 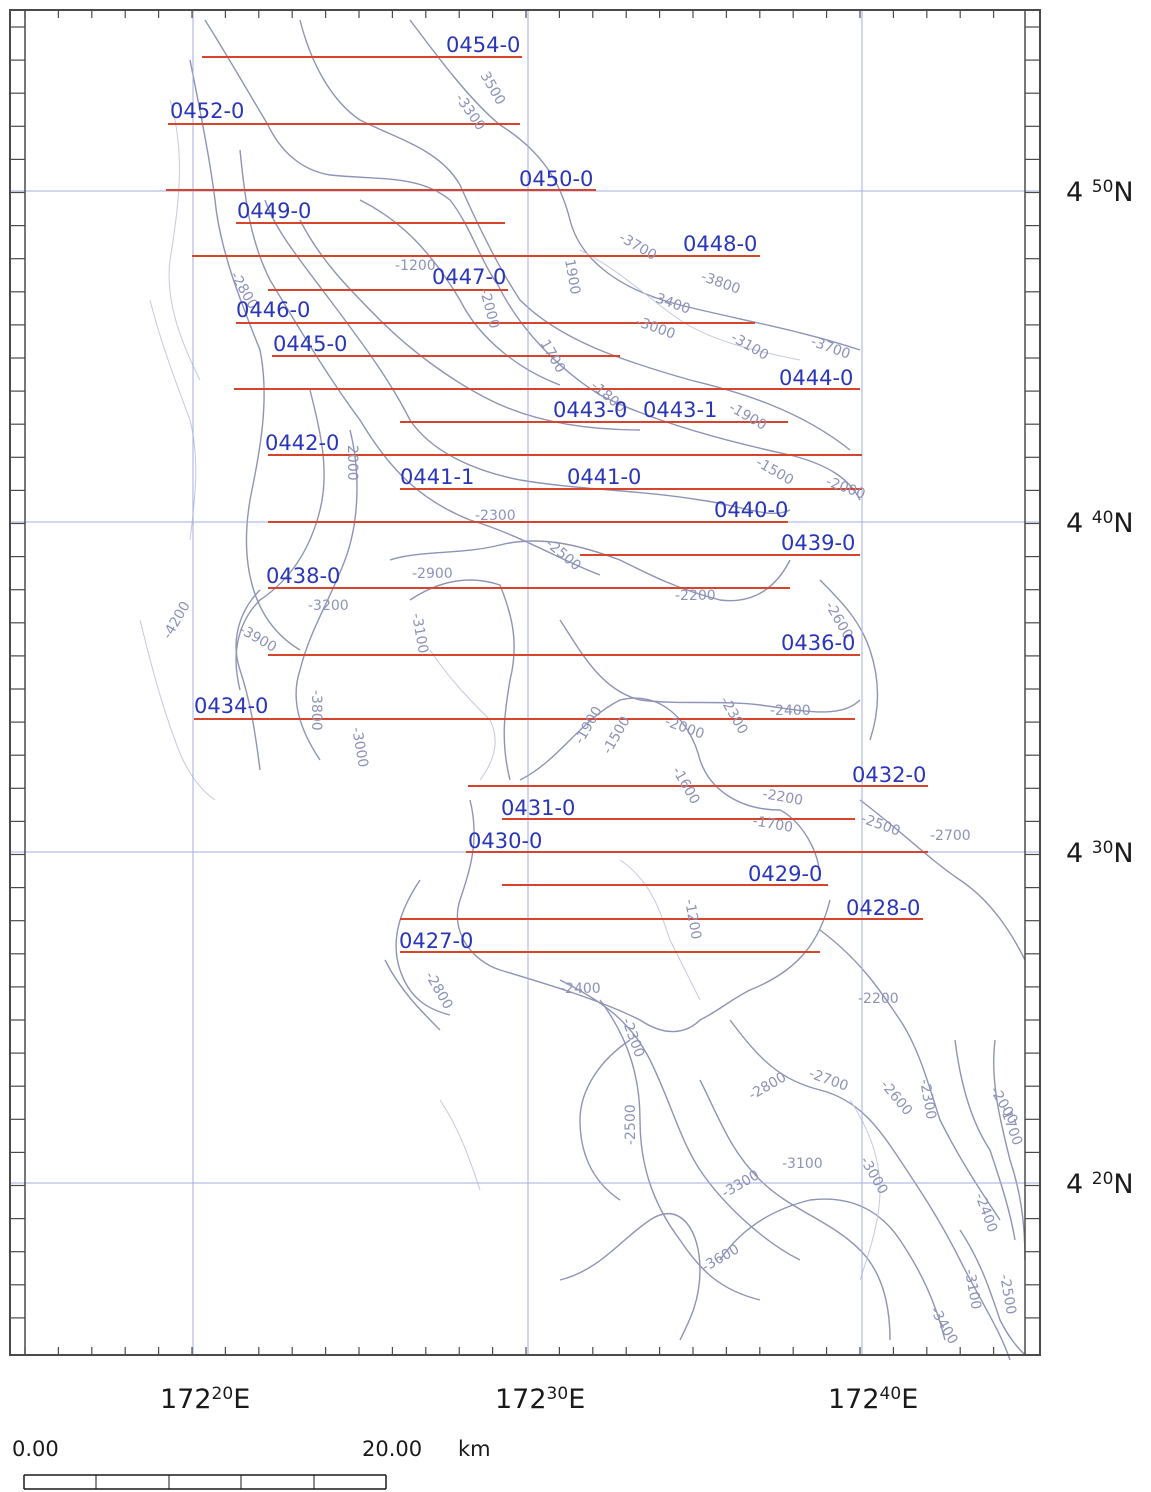 What do you see at coordinates (950, 836) in the screenshot?
I see `contour-label: -2700` at bounding box center [950, 836].